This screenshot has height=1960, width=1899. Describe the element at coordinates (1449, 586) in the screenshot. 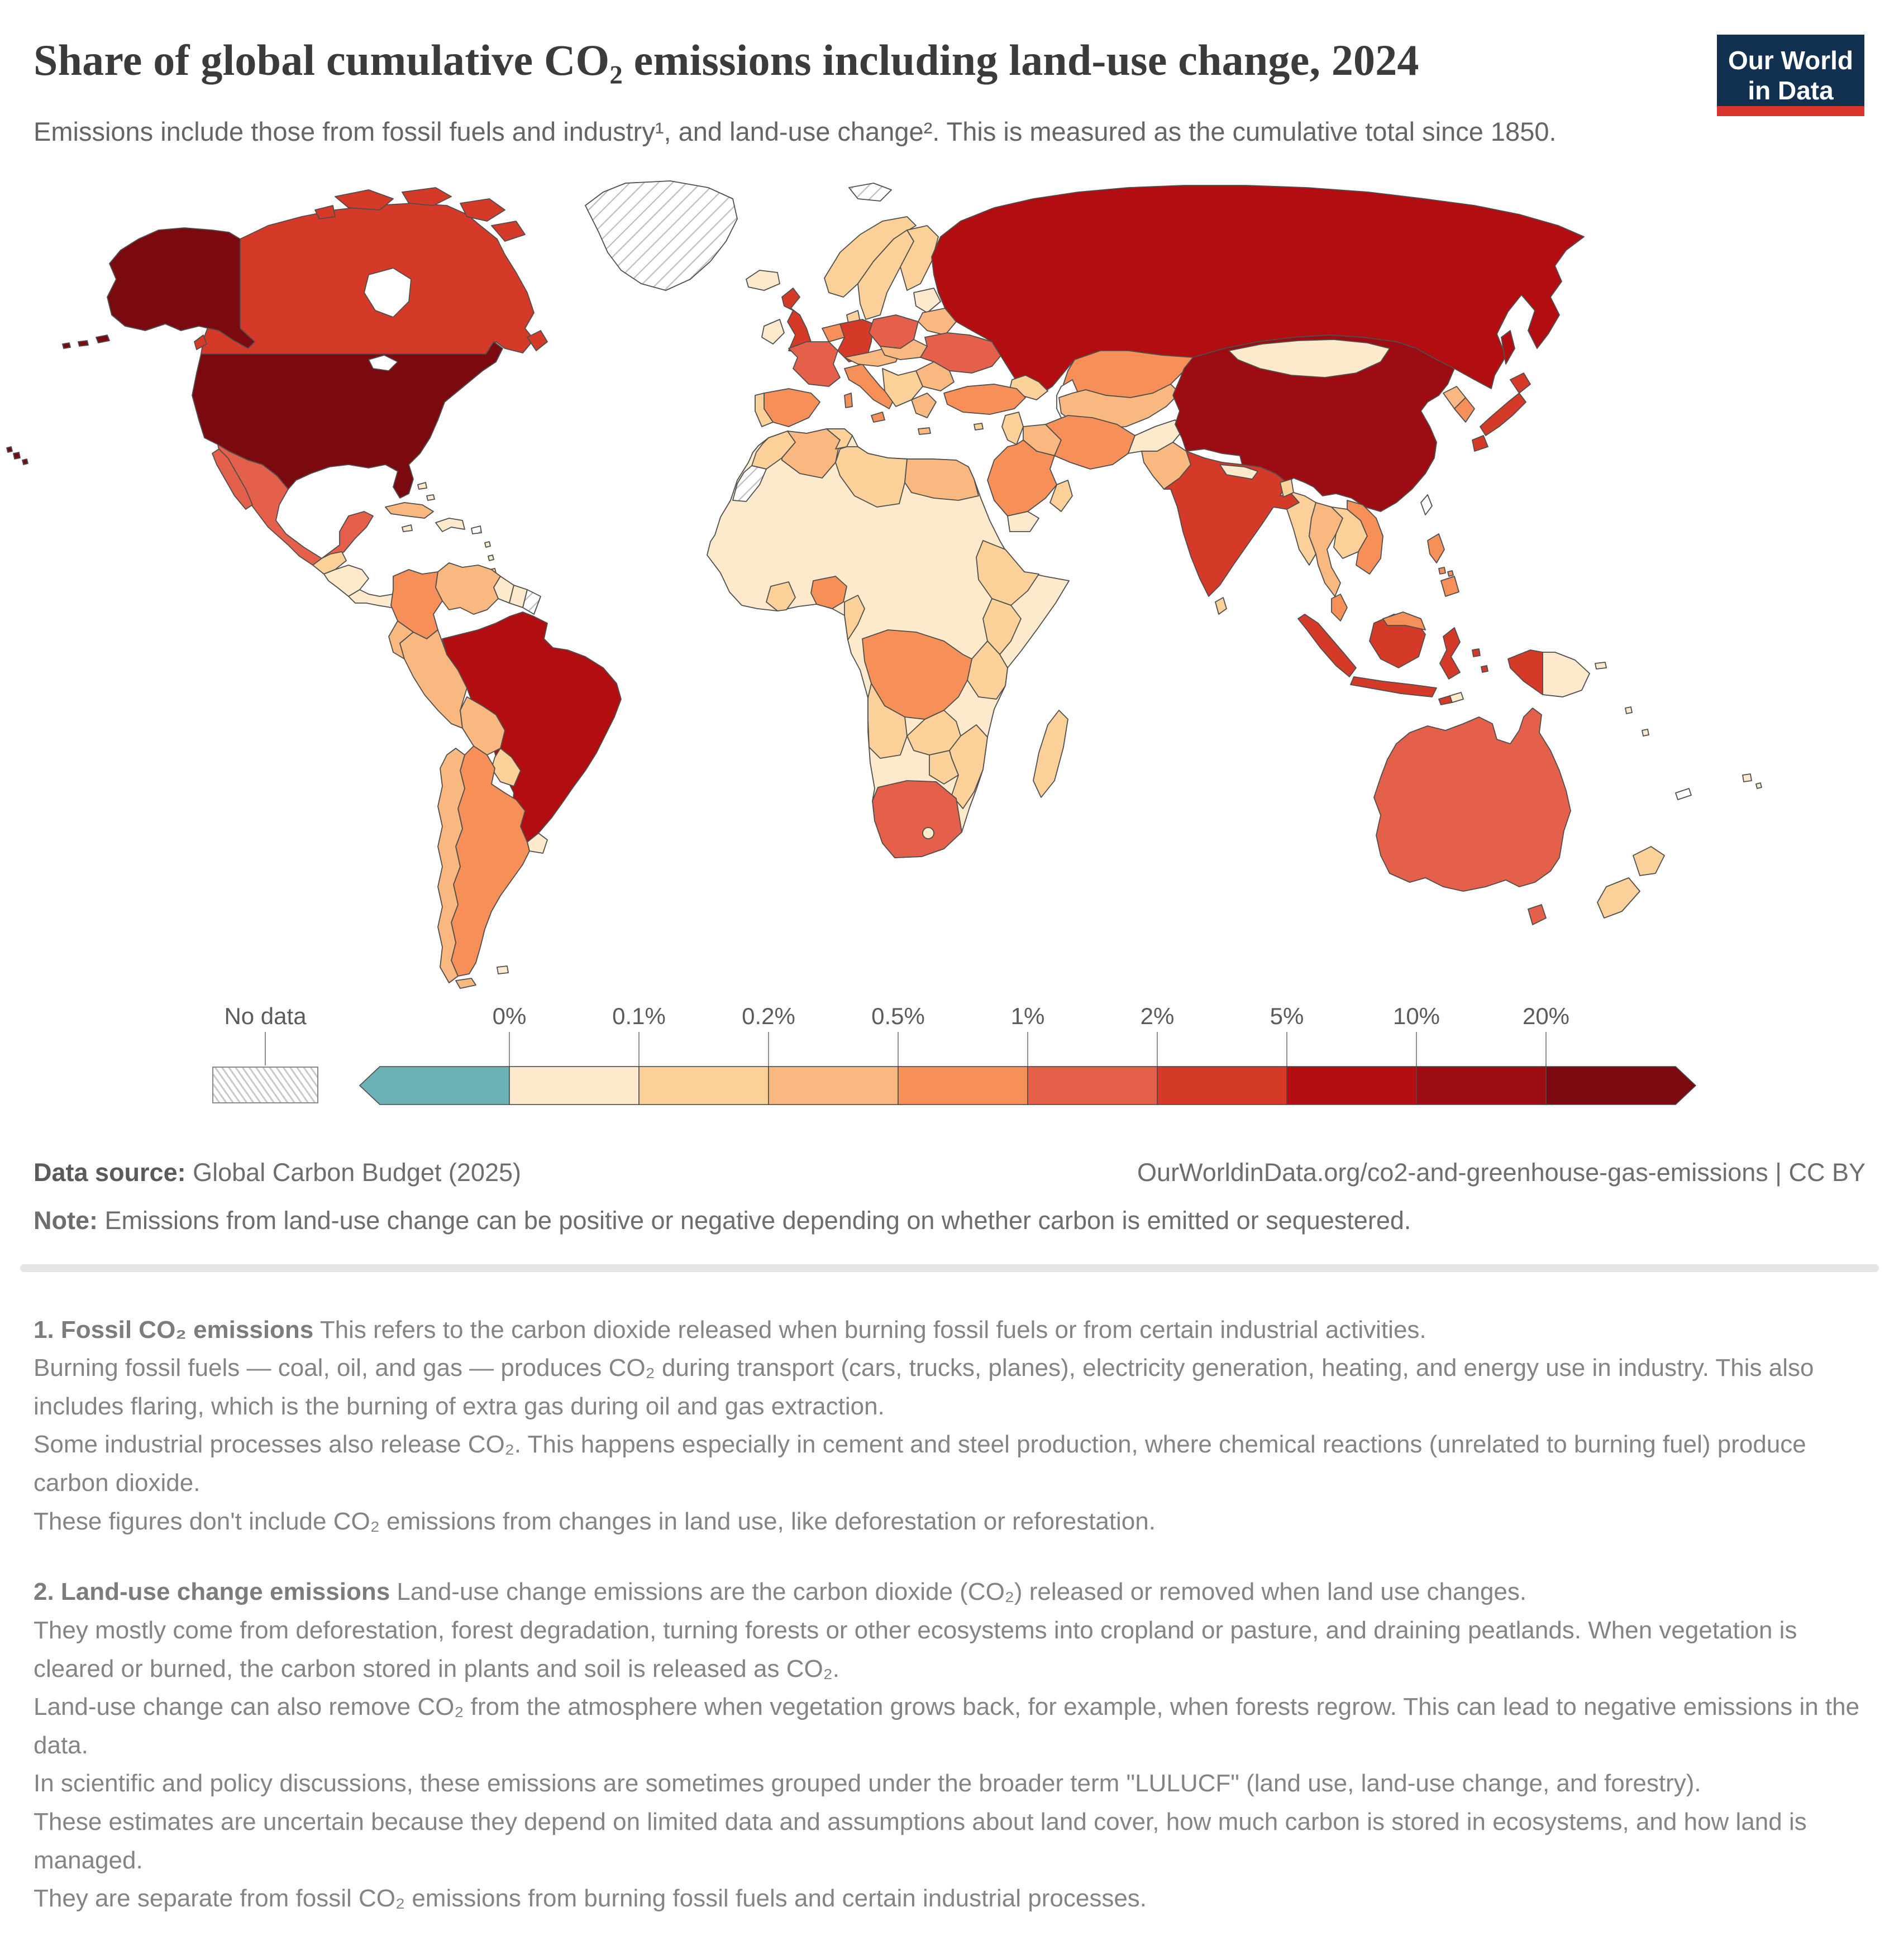

I see `philippines-mindanao` at that location.